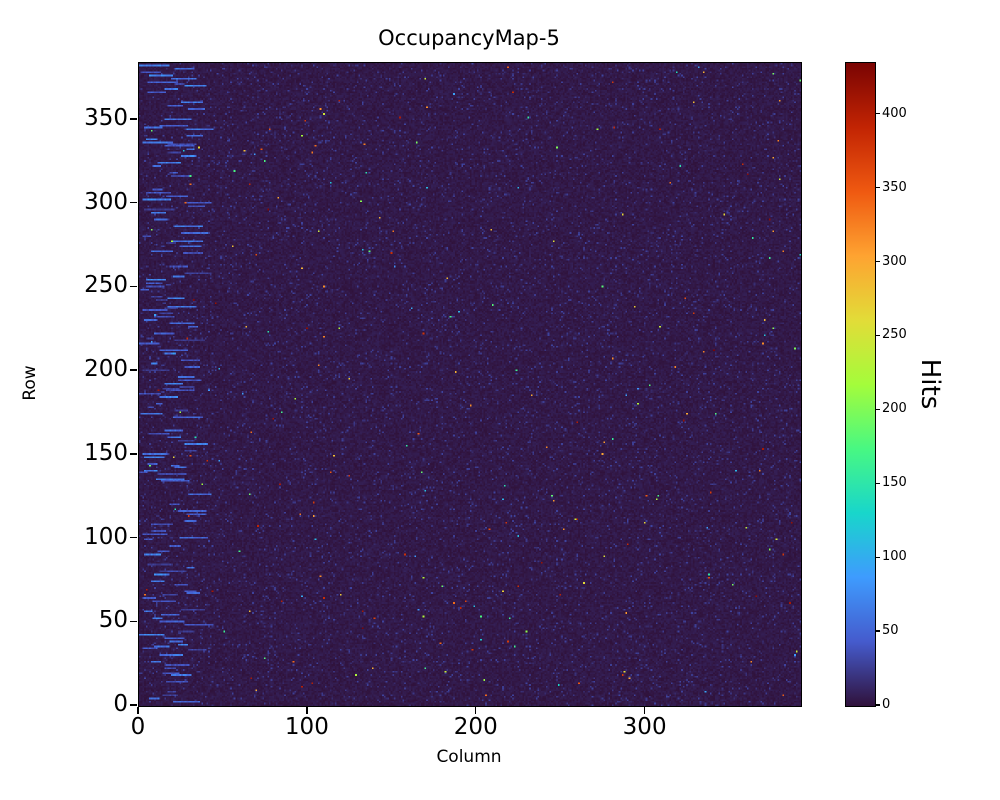 The height and width of the screenshot is (800, 1000). What do you see at coordinates (894, 335) in the screenshot?
I see `colorbar-tick-label: 250` at bounding box center [894, 335].